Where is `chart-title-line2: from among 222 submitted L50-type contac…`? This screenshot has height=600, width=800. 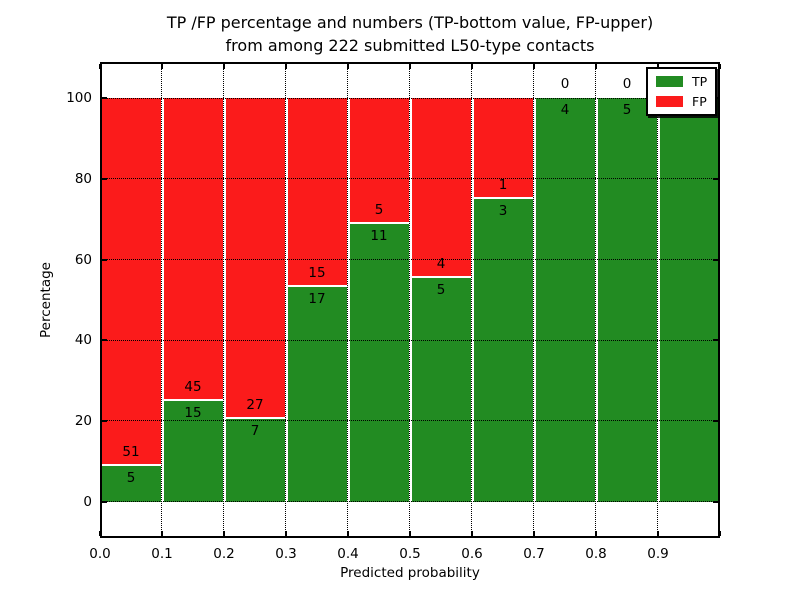
chart-title-line2: from among 222 submitted L50-type contac… is located at coordinates (410, 45).